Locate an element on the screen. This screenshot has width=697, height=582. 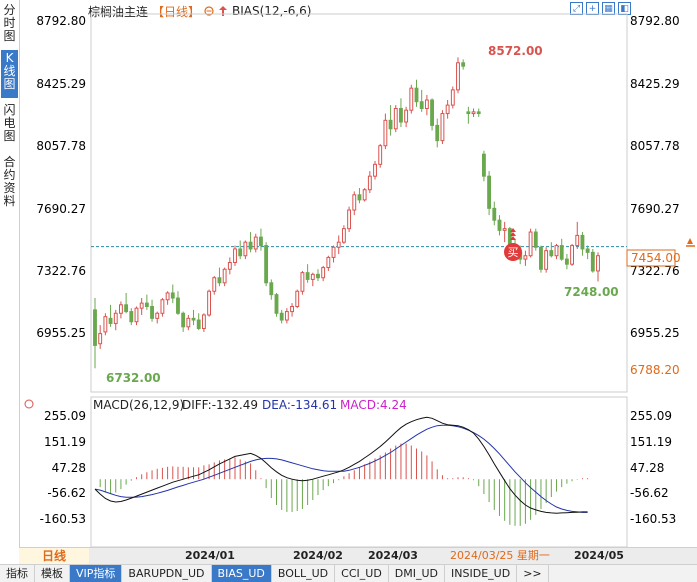
macd-y-tick: 151.19 is located at coordinates (651, 442).